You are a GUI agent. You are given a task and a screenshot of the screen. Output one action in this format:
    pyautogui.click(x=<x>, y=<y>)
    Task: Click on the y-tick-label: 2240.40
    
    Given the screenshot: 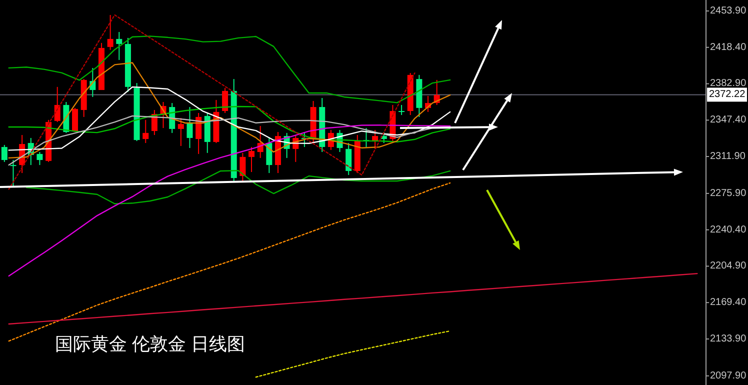 What is the action you would take?
    pyautogui.click(x=728, y=230)
    